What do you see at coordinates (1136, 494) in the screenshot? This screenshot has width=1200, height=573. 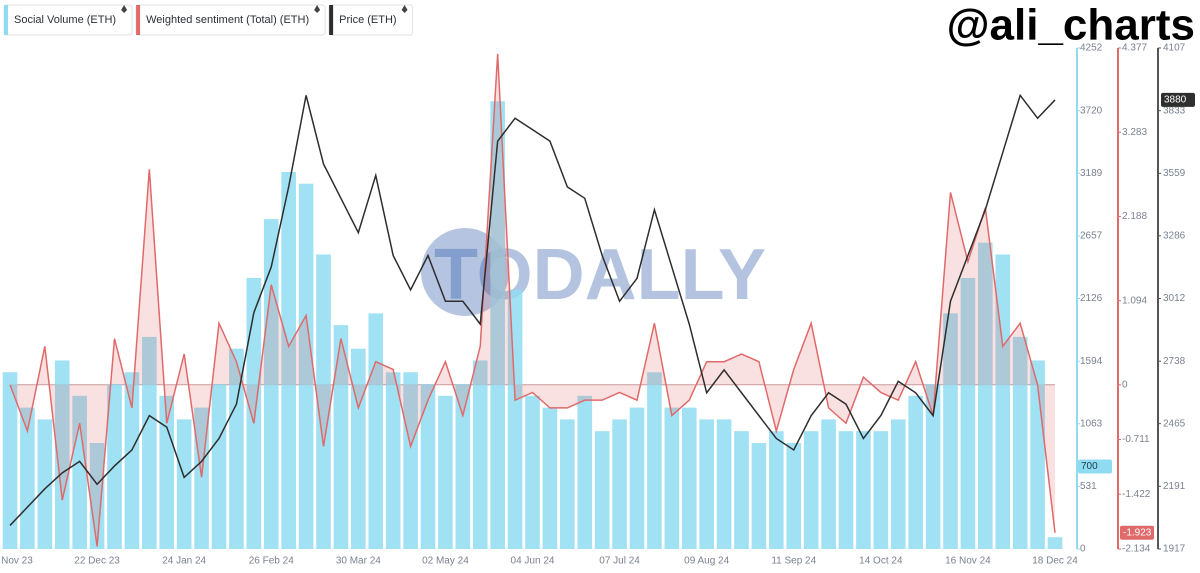 I see `y-tick-label: -1.422` at bounding box center [1136, 494].